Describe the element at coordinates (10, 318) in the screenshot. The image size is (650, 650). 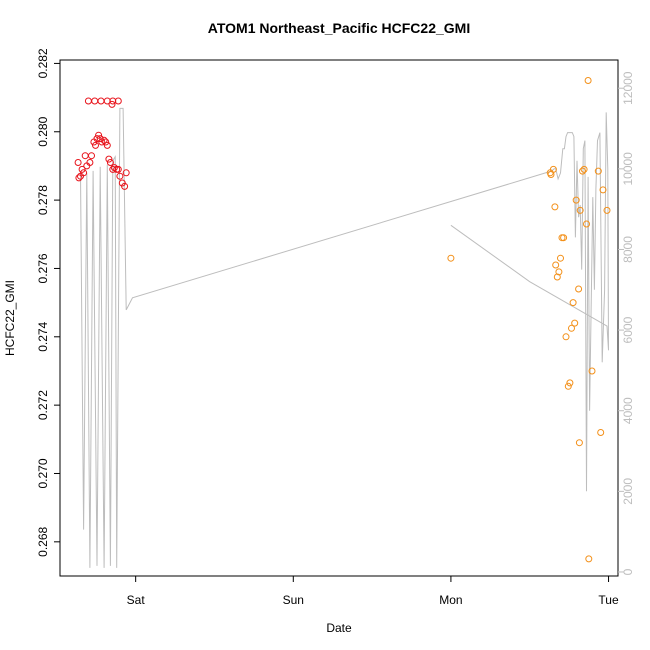
I see `y-axis-label: HCFC22_GMI` at that location.